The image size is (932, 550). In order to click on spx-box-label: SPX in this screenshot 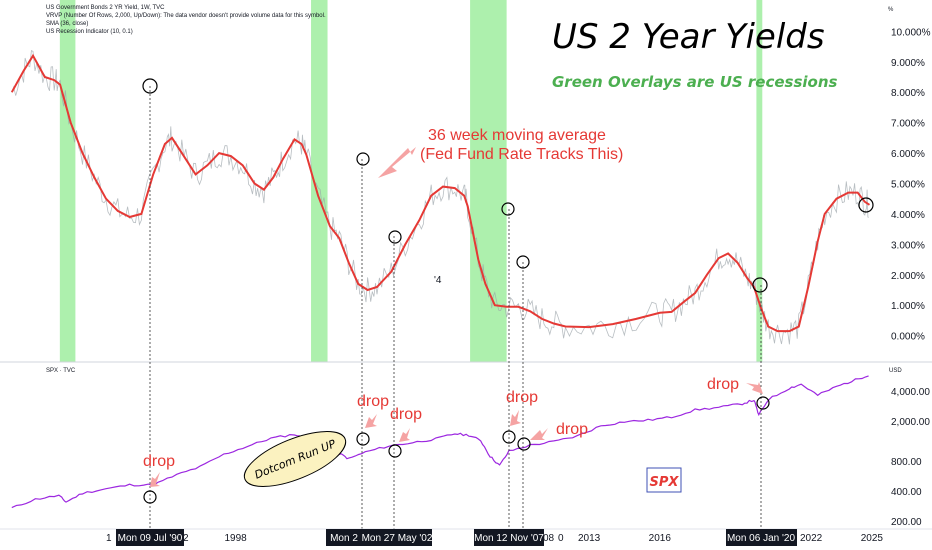, I will do `click(665, 482)`.